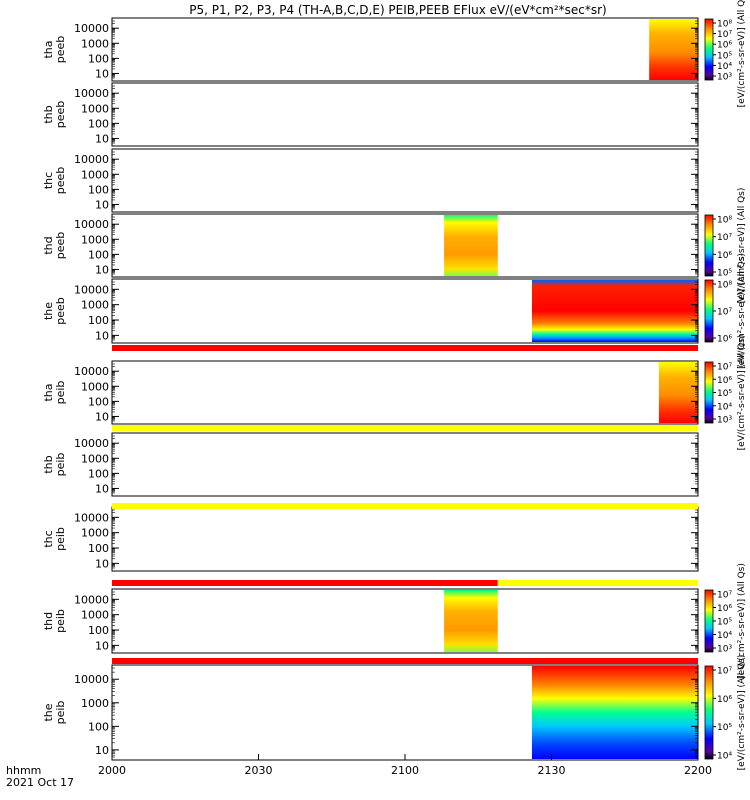 The width and height of the screenshot is (750, 800). Describe the element at coordinates (40, 782) in the screenshot. I see `date-label: 2021 Oct 17` at that location.